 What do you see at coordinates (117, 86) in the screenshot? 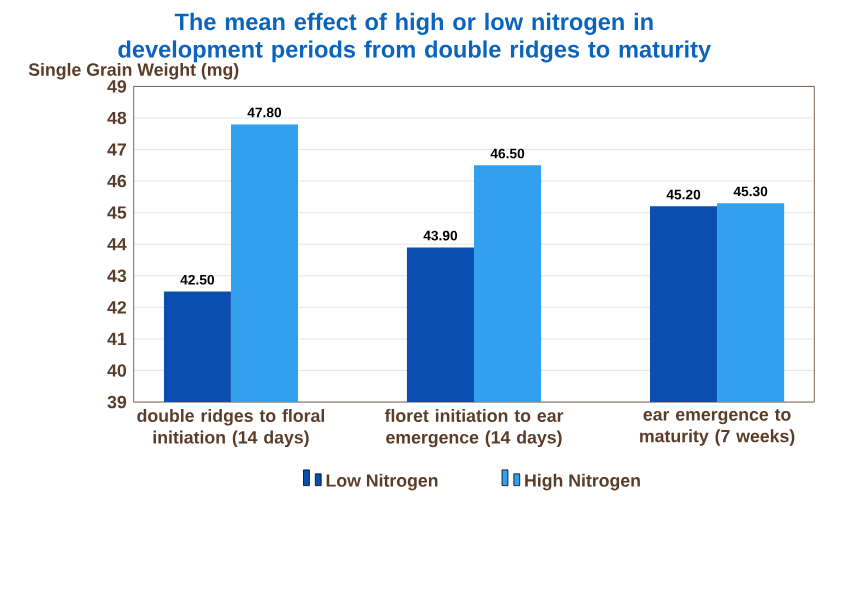
I see `y-tick-label: 49` at bounding box center [117, 86].